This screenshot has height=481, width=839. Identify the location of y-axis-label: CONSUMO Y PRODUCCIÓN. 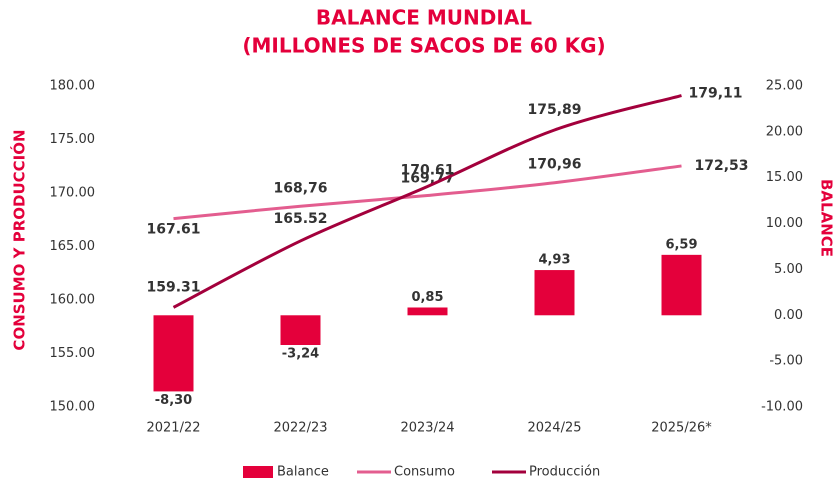
(19, 239).